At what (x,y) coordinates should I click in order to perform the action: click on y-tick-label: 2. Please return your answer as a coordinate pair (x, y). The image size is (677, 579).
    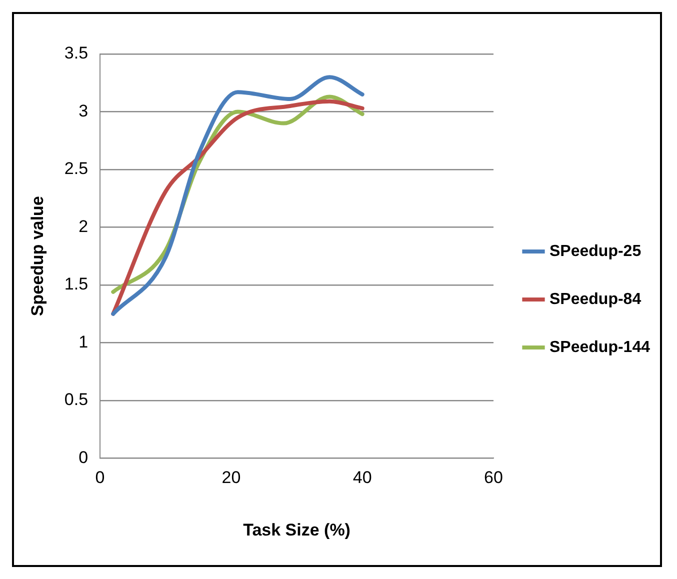
    Looking at the image, I should click on (83, 226).